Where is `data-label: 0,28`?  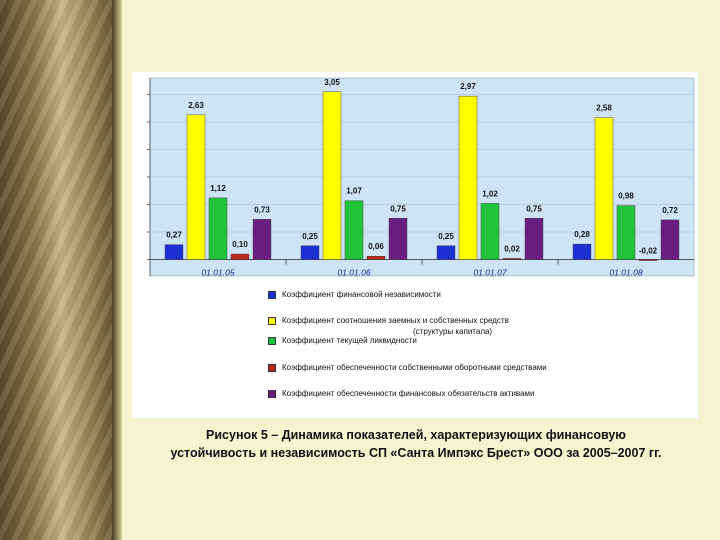
data-label: 0,28 is located at coordinates (582, 234).